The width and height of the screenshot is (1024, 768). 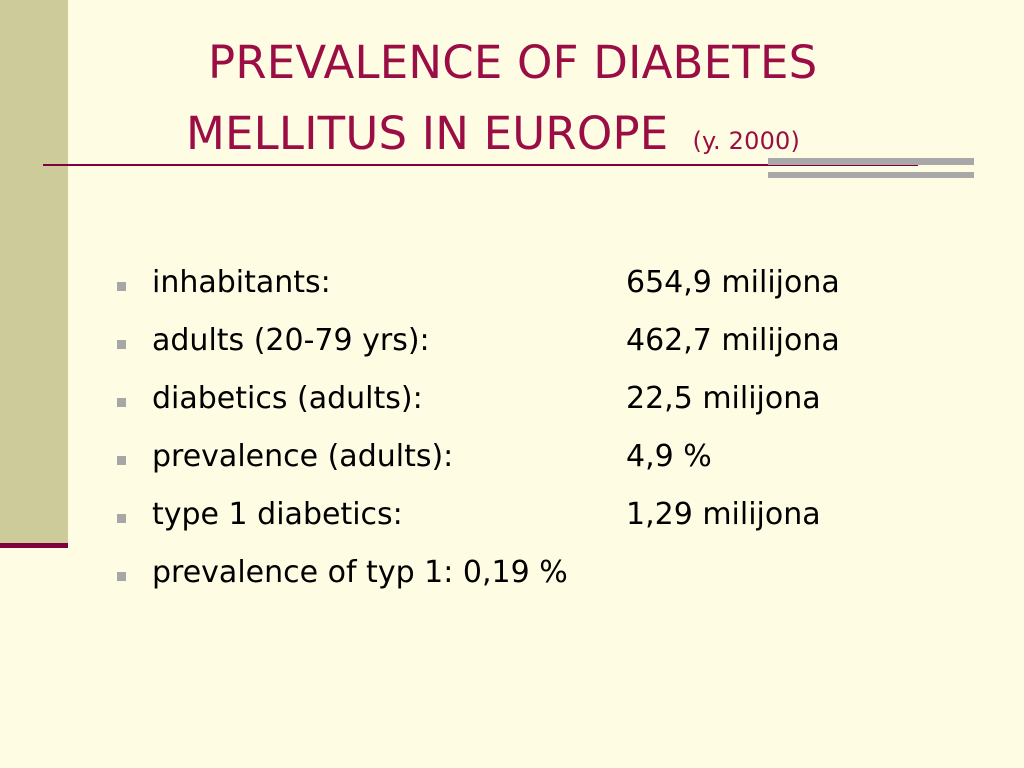 What do you see at coordinates (513, 62) in the screenshot?
I see `title-line-1: PREVALENCE OF DIABETES` at bounding box center [513, 62].